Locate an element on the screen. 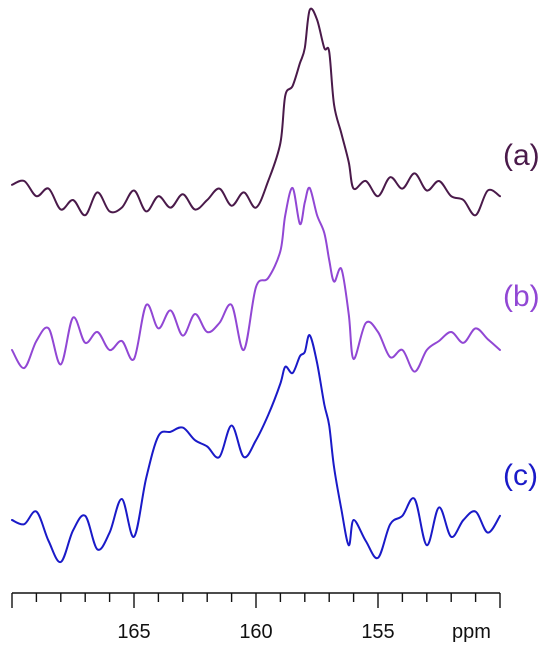 The width and height of the screenshot is (550, 648). tick-label-165: 165 is located at coordinates (133, 632).